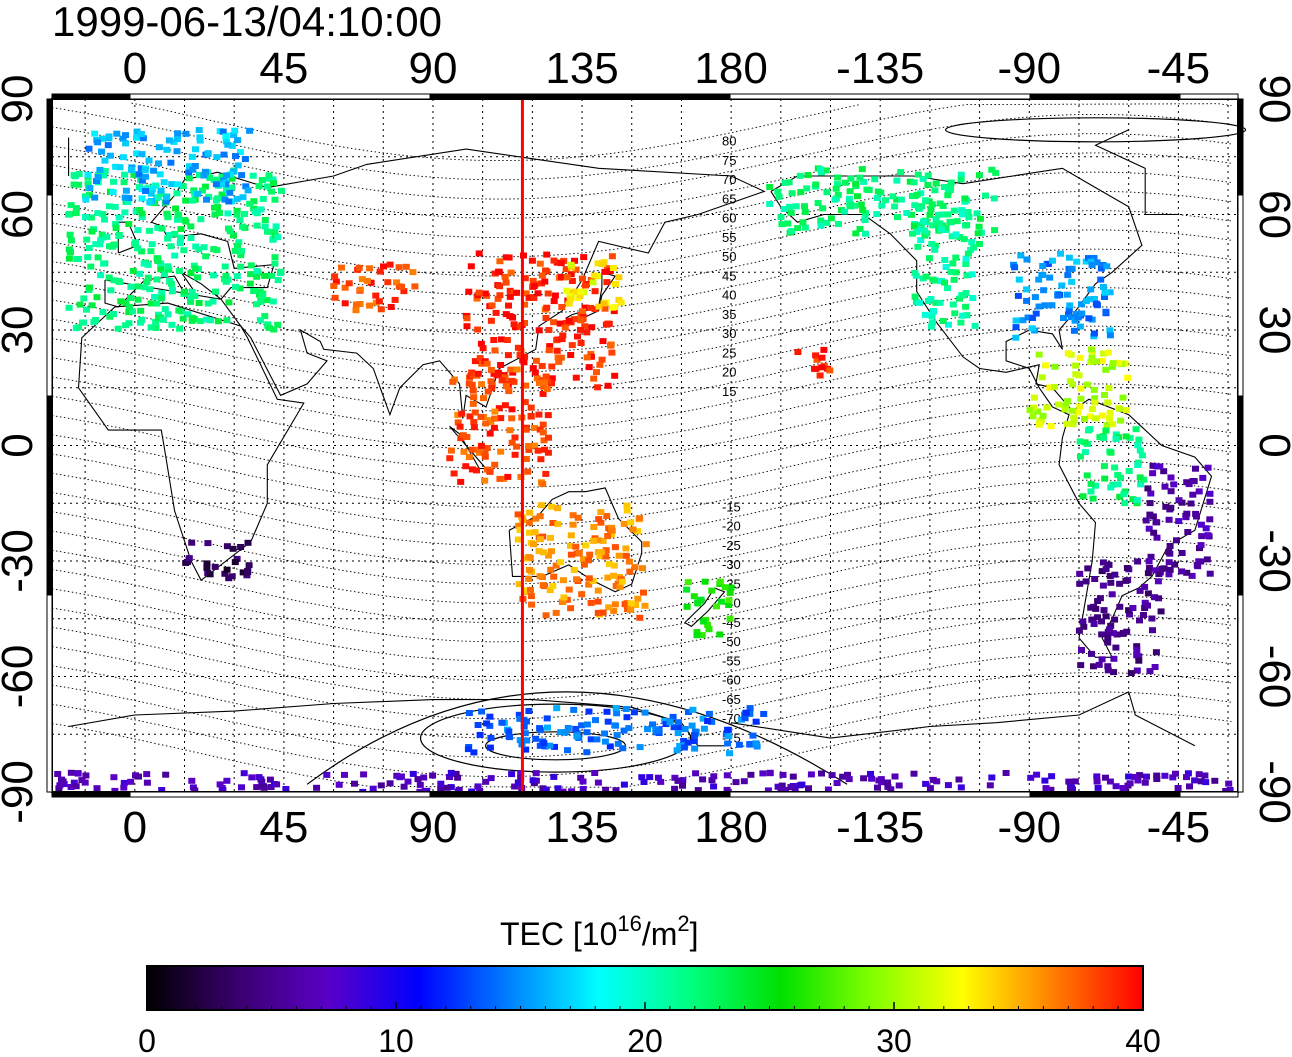 The image size is (1292, 1057). I want to click on x-tick-label-bottom: 180, so click(730, 827).